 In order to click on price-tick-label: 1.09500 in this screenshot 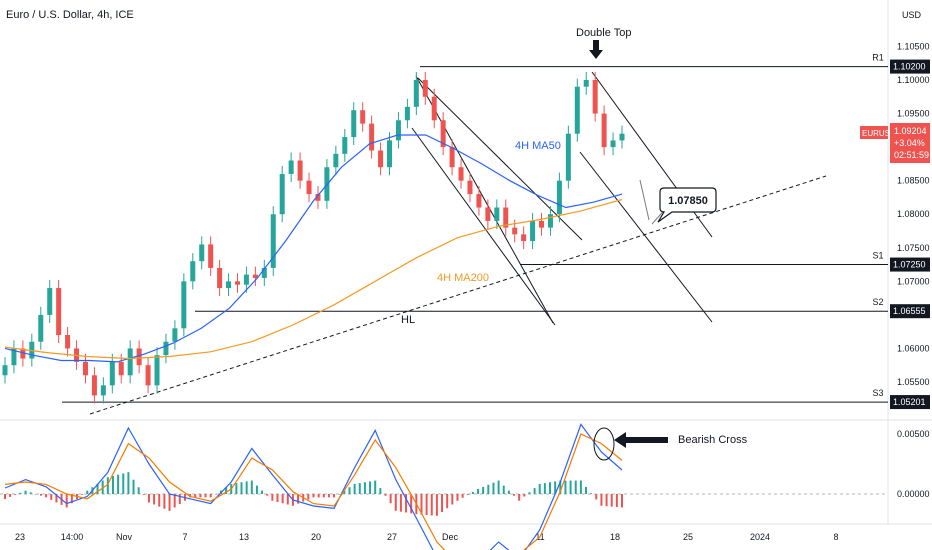, I will do `click(913, 114)`.